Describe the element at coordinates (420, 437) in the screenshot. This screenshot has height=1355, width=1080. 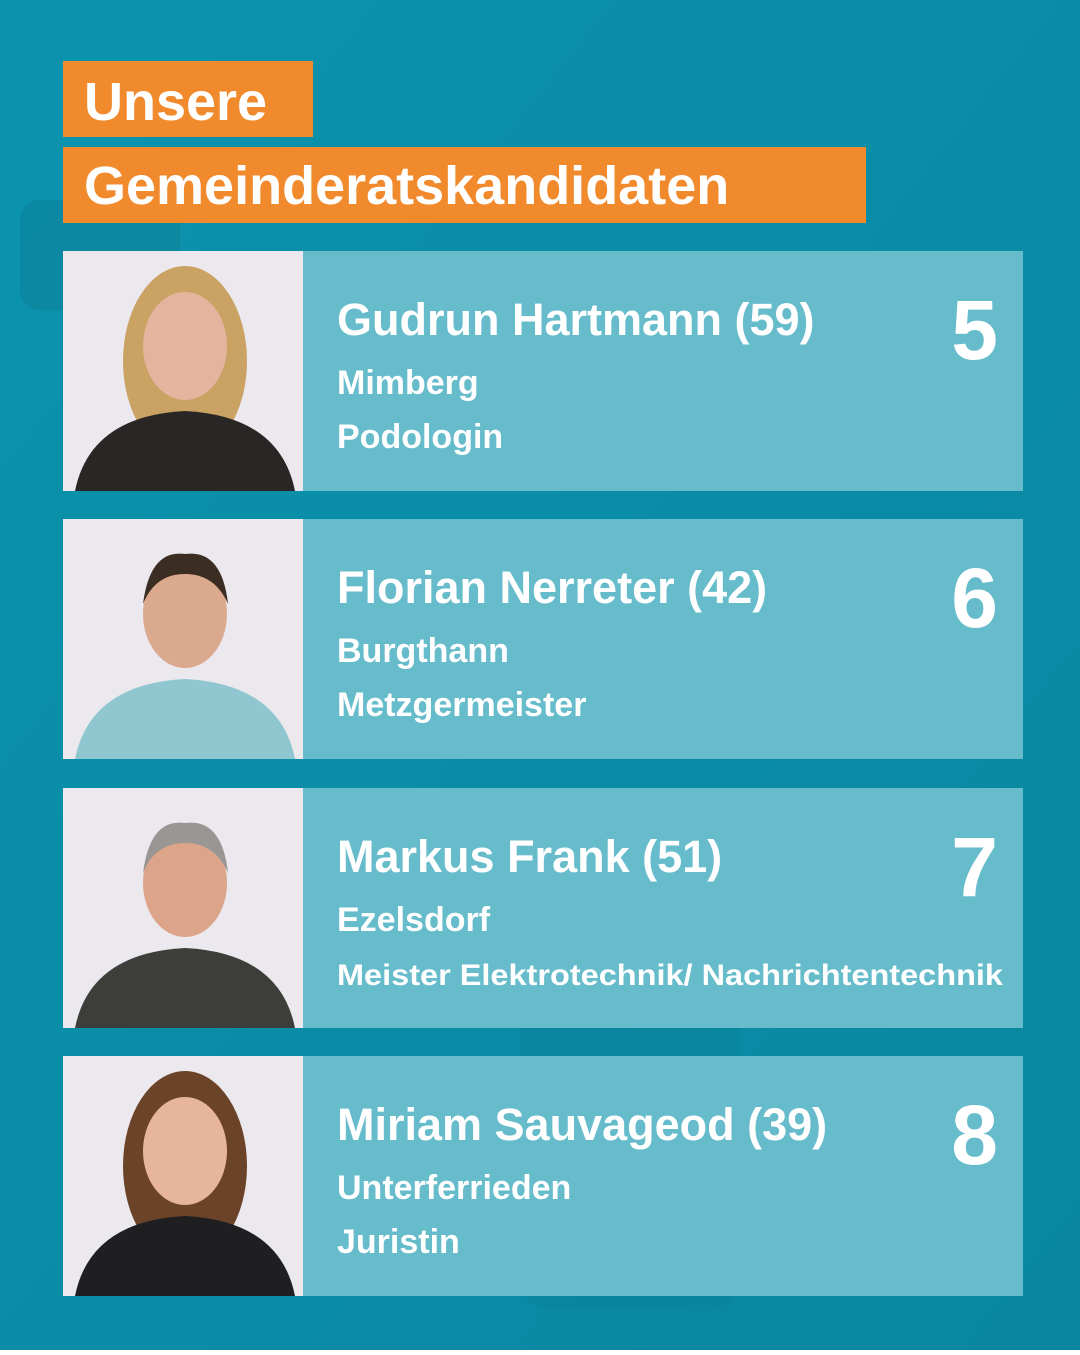
I see `candidate-job: Podologin` at that location.